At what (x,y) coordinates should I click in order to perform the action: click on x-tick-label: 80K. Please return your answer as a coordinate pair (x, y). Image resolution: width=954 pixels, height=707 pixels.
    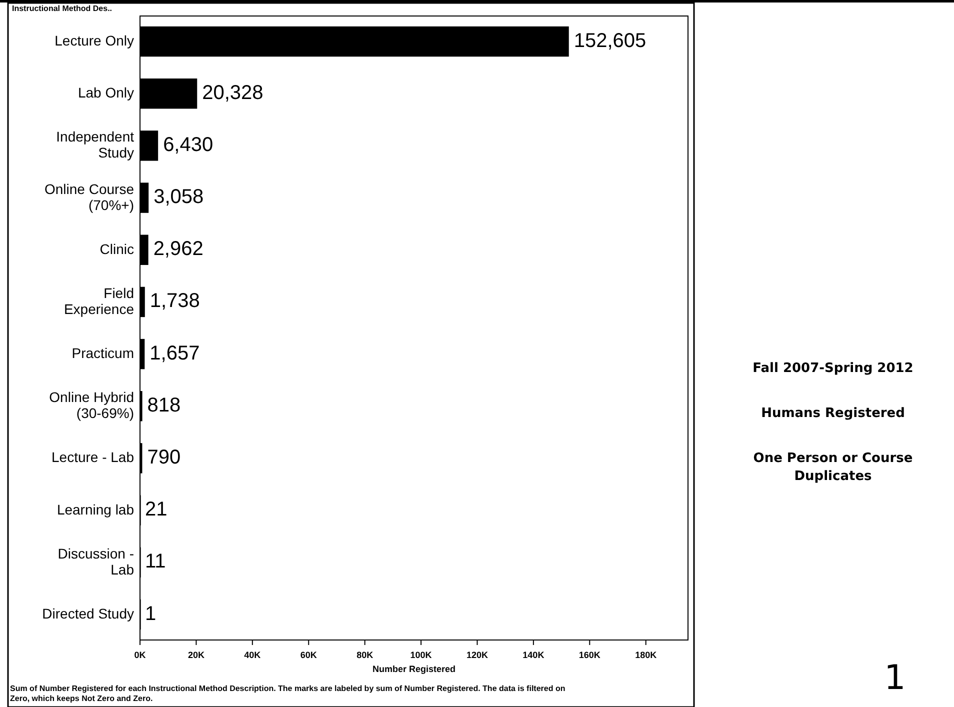
    Looking at the image, I should click on (365, 655).